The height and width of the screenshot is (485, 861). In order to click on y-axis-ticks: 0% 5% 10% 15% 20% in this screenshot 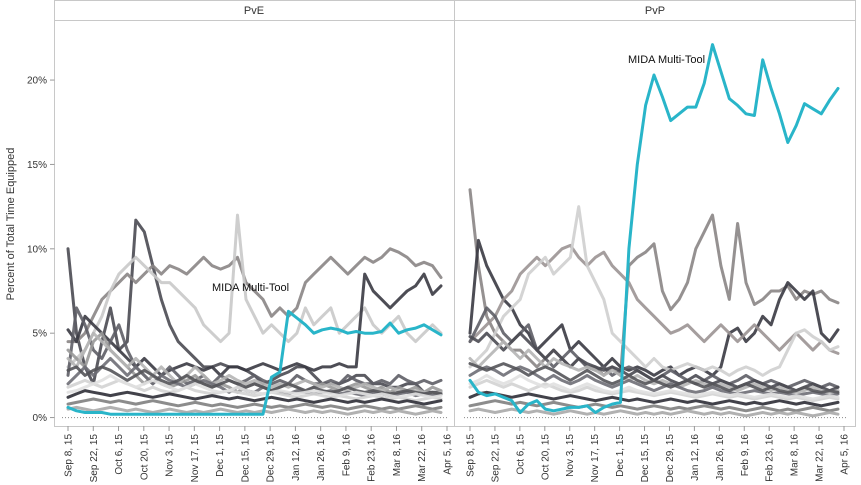, I will do `click(41, 250)`.